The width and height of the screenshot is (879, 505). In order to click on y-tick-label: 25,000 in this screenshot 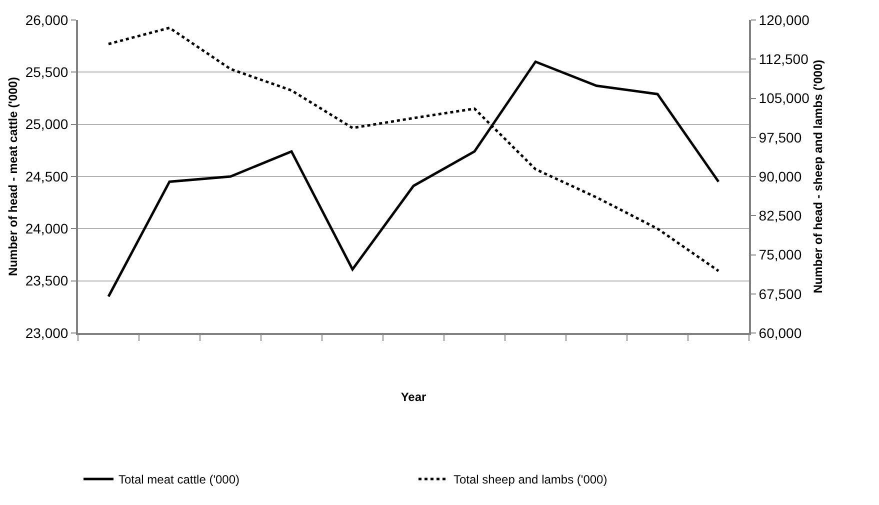, I will do `click(46, 124)`.